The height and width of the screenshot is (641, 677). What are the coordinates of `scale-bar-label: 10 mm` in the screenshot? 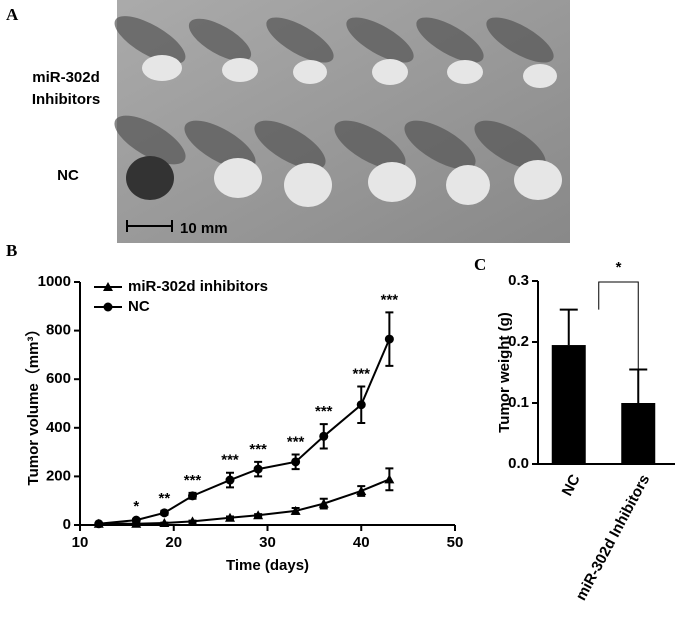 It's located at (204, 228).